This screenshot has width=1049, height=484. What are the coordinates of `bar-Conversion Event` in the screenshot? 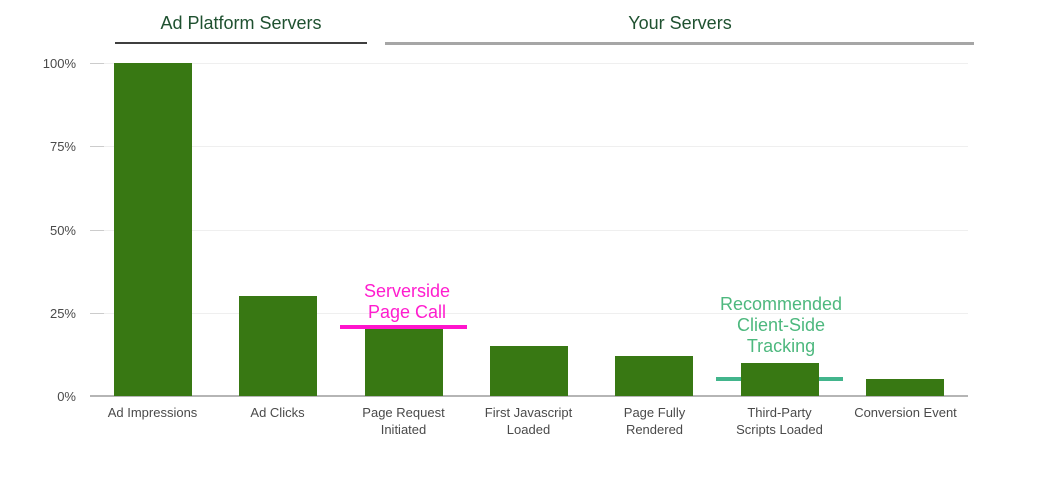 It's located at (905, 387).